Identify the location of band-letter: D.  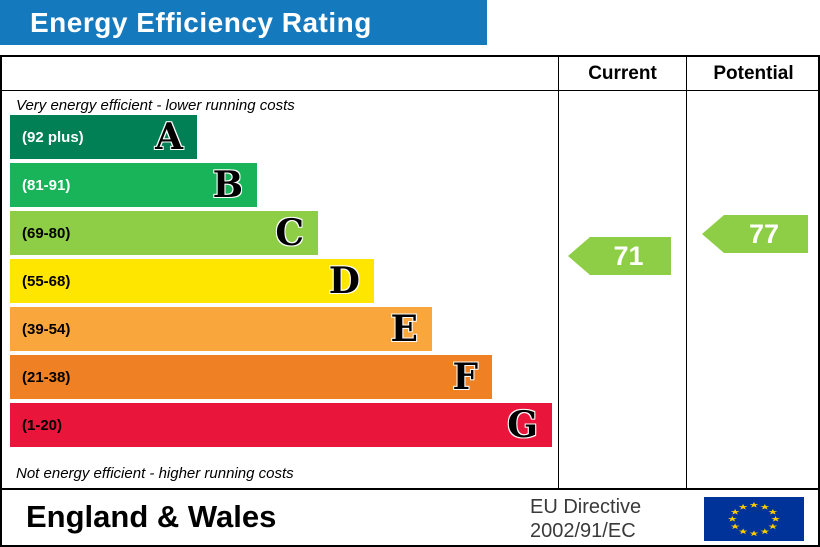
(344, 281).